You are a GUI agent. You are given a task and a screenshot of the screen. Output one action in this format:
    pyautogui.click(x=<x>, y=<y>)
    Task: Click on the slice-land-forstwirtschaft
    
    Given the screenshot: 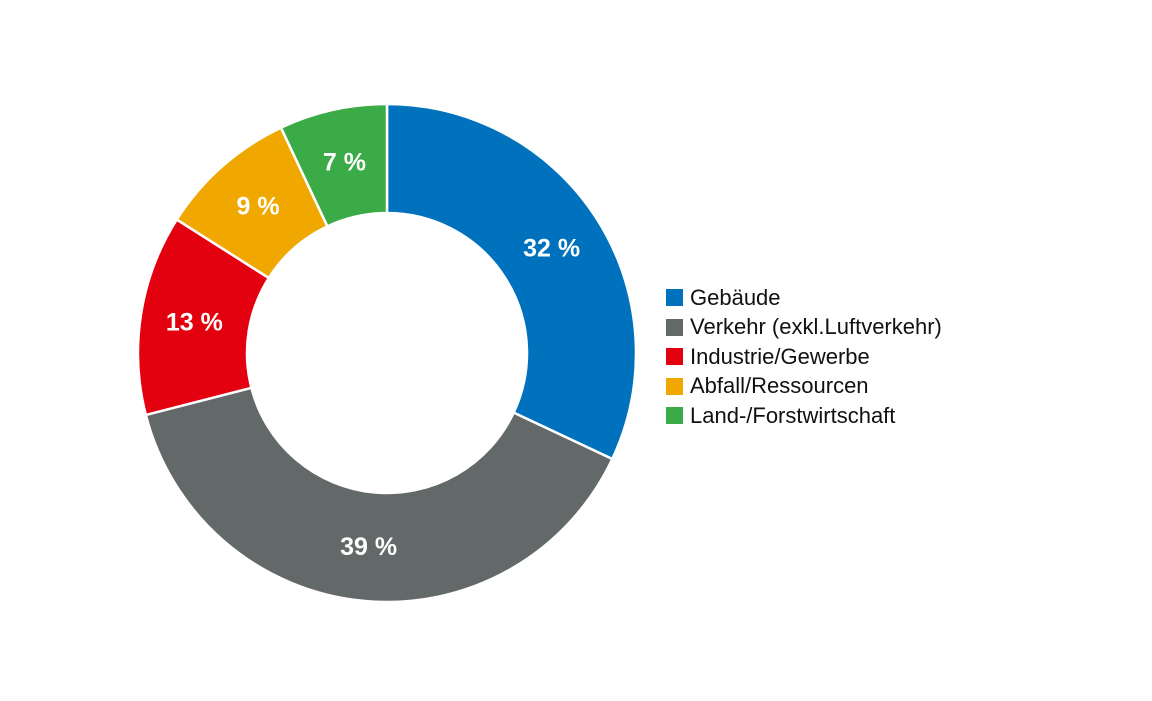 What is the action you would take?
    pyautogui.click(x=334, y=165)
    